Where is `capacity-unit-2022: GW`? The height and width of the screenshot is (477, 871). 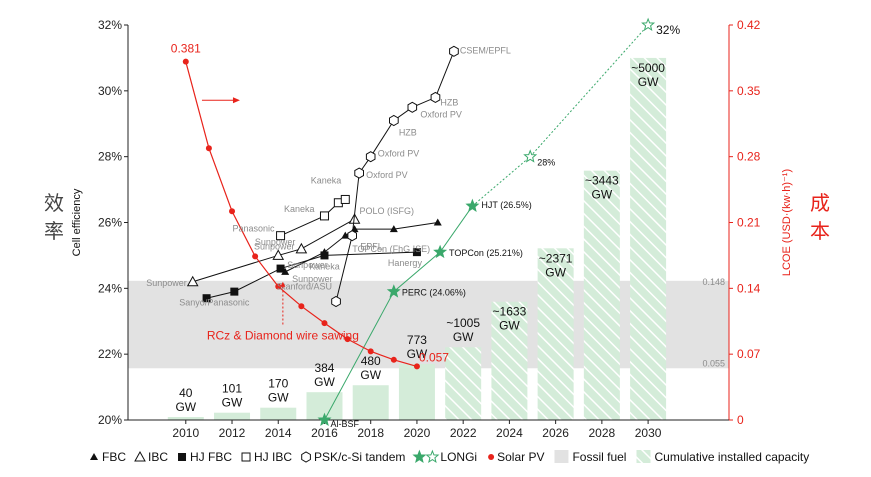 capacity-unit-2022: GW is located at coordinates (463, 337).